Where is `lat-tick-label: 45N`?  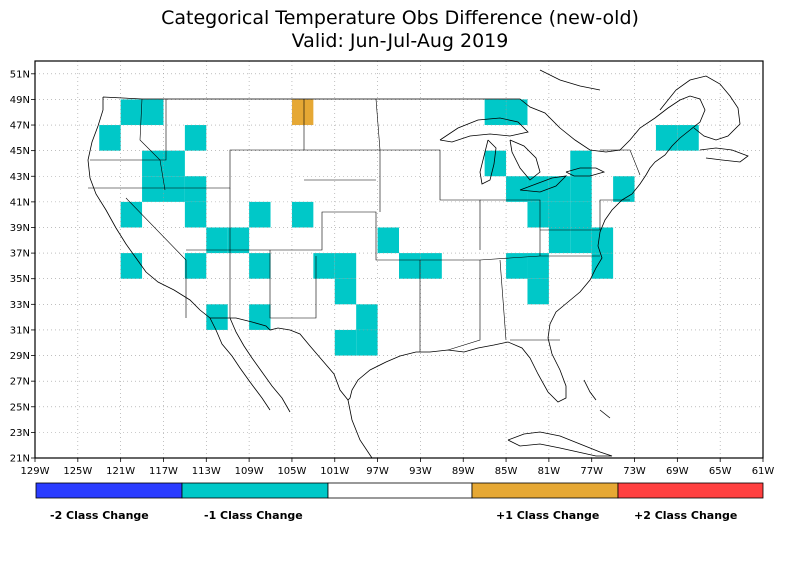
lat-tick-label: 45N is located at coordinates (20, 151).